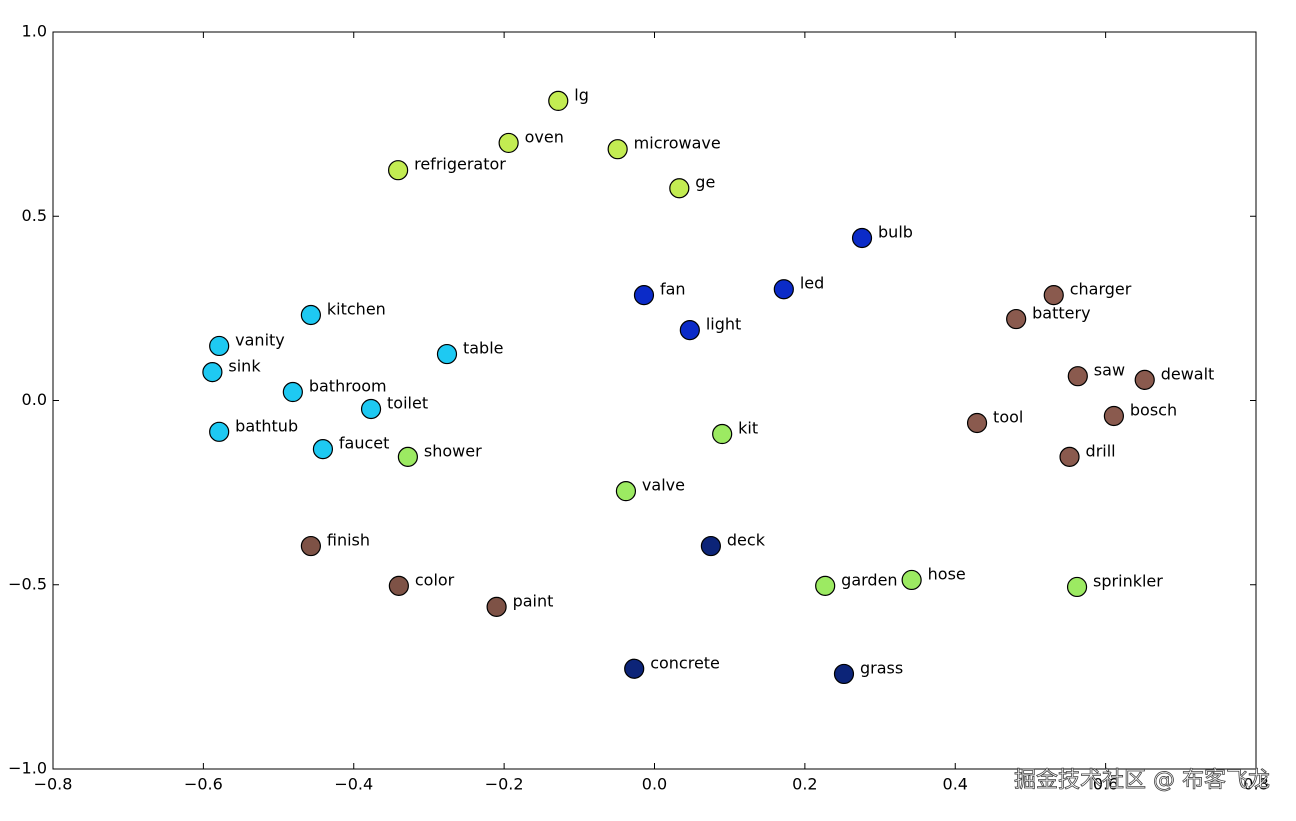  Describe the element at coordinates (266, 425) in the screenshot. I see `point-label: bathtub` at that location.